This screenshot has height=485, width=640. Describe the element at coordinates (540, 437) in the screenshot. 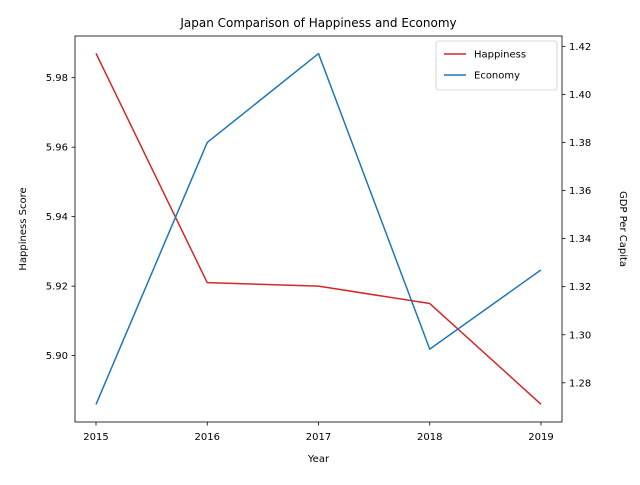

I see `x-tick-label: 2019` at that location.